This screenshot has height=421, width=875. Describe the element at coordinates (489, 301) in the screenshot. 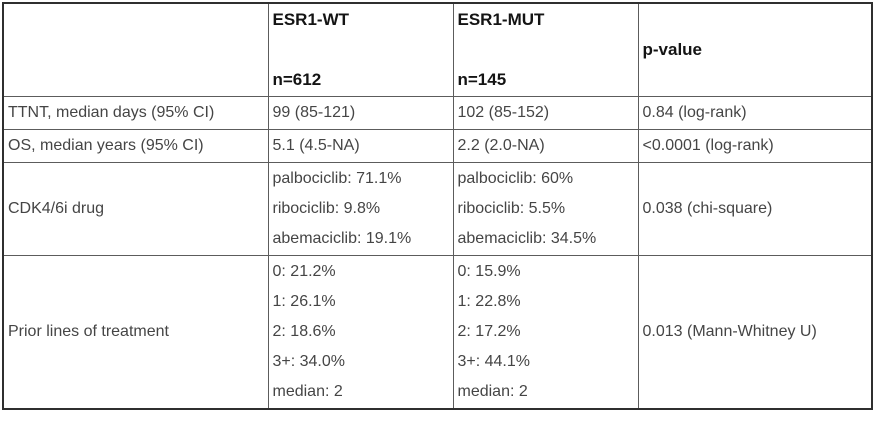

I see `prior-lines-line: 1: 22.8%` at that location.